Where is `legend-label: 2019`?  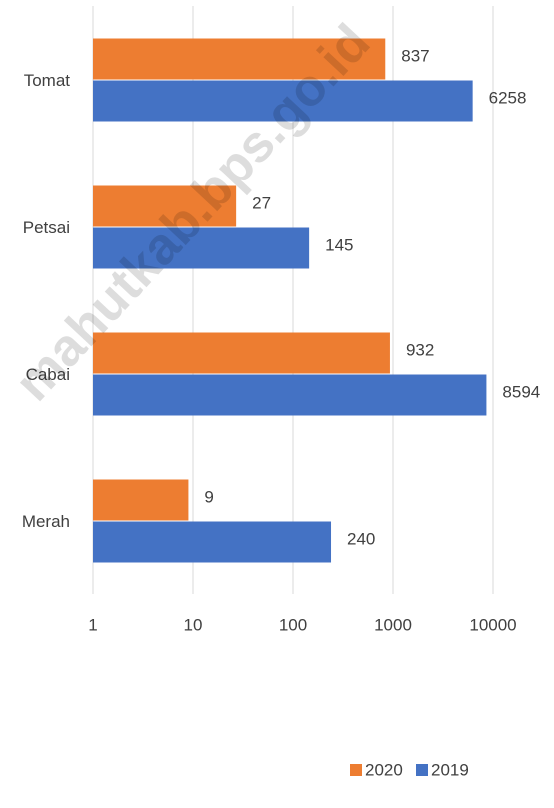
legend-label: 2019 is located at coordinates (450, 769).